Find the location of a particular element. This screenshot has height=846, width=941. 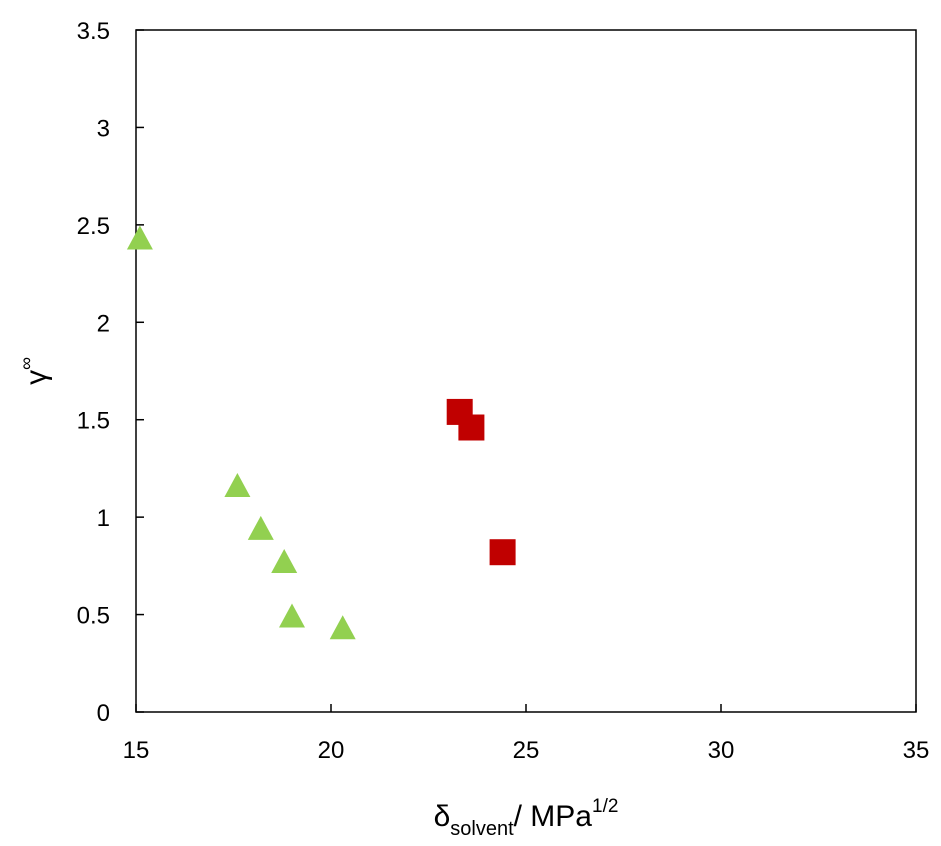

x-axis-title-main: δ is located at coordinates (442, 816).